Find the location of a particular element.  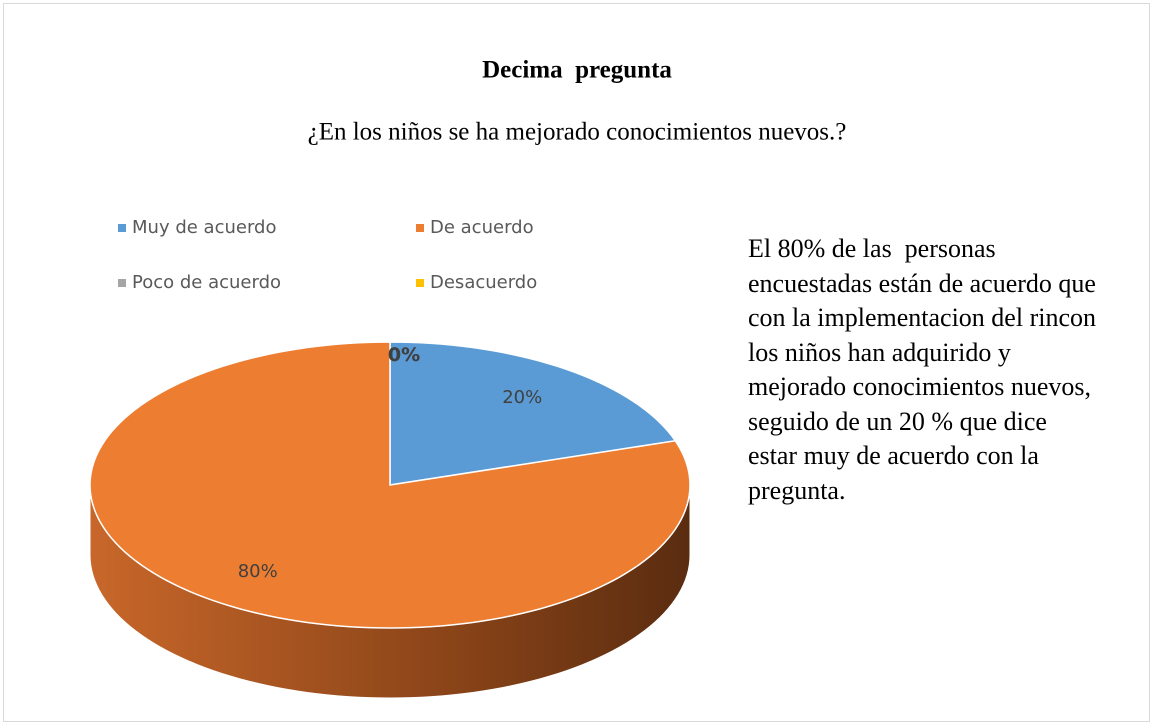

legend-label: Muy de acuerdo is located at coordinates (204, 227).